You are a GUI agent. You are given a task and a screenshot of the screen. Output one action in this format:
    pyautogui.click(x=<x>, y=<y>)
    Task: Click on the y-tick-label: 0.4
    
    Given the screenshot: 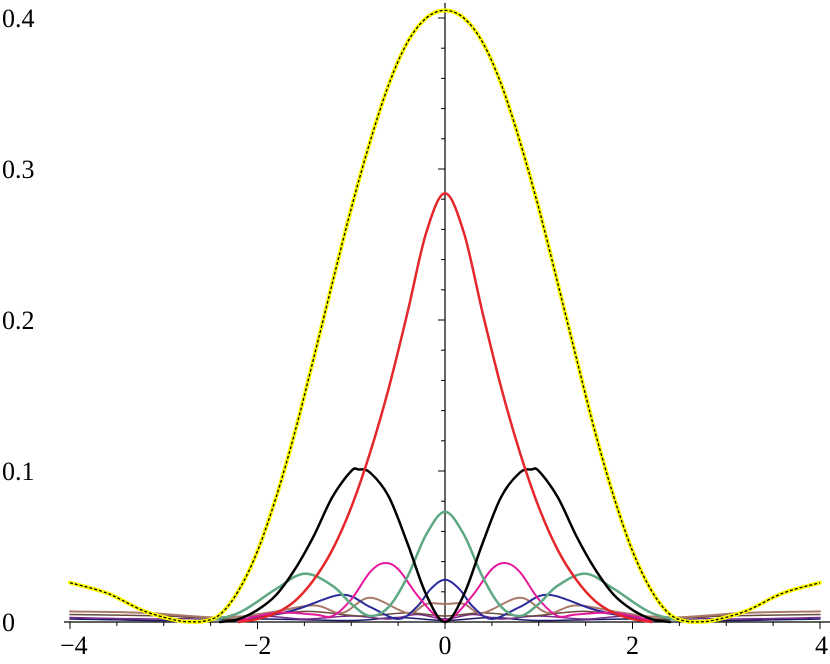 What is the action you would take?
    pyautogui.click(x=18, y=18)
    